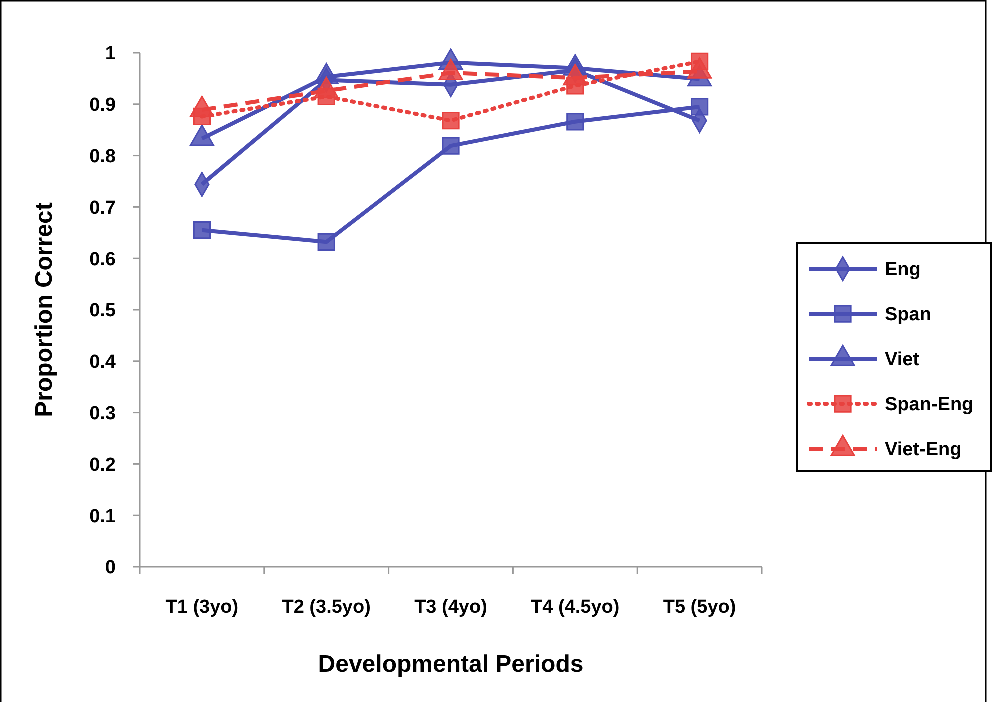  Describe the element at coordinates (103, 105) in the screenshot. I see `y-tick-label: 0.9` at that location.